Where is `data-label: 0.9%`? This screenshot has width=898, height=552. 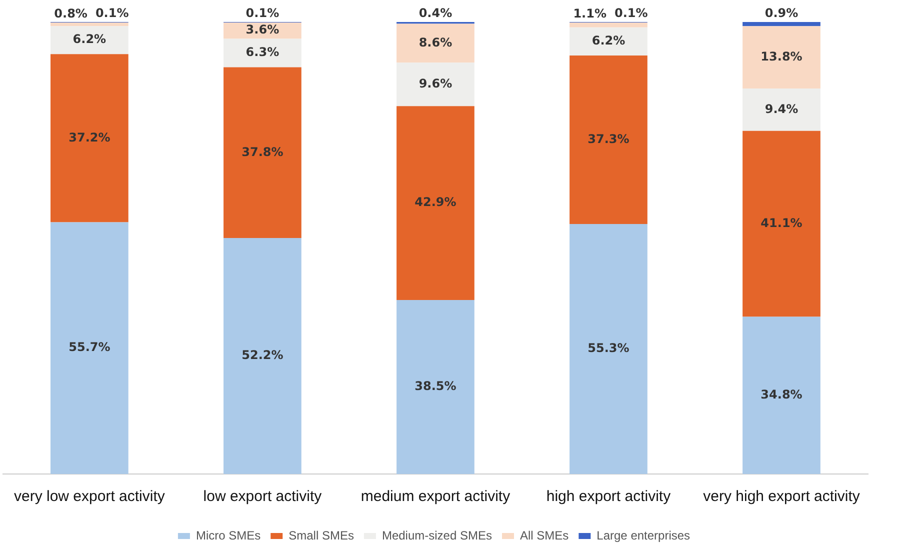 data-label: 0.9% is located at coordinates (781, 13).